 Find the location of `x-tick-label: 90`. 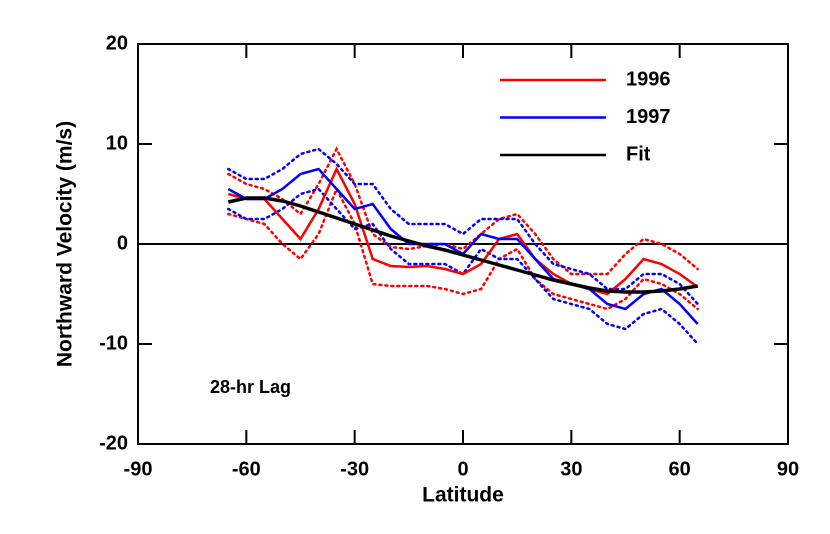

x-tick-label: 90 is located at coordinates (788, 469).